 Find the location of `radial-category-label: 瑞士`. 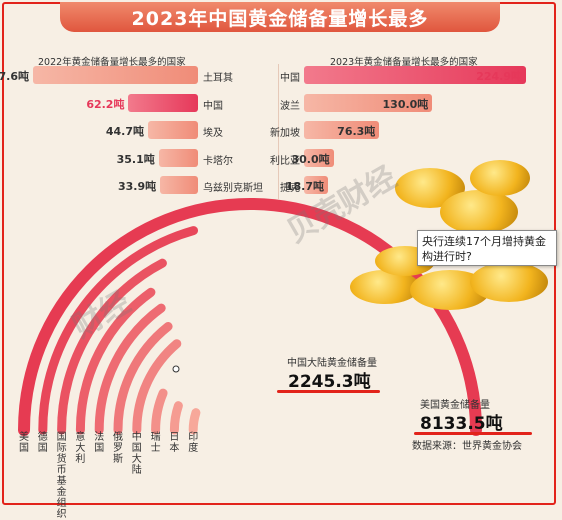

radial-category-label: 瑞士 is located at coordinates (155, 443).